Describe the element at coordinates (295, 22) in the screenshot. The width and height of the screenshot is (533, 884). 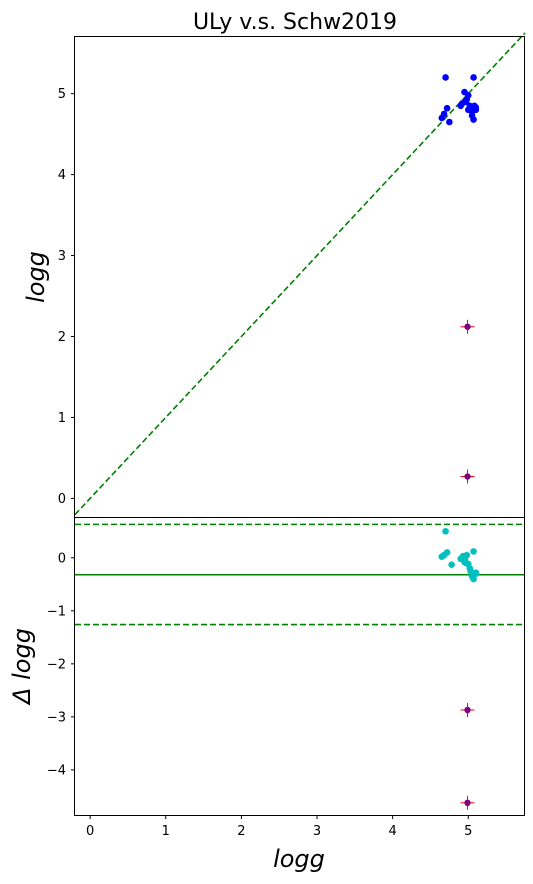
I see `chart-title: ULy v.s. Schw2019` at that location.